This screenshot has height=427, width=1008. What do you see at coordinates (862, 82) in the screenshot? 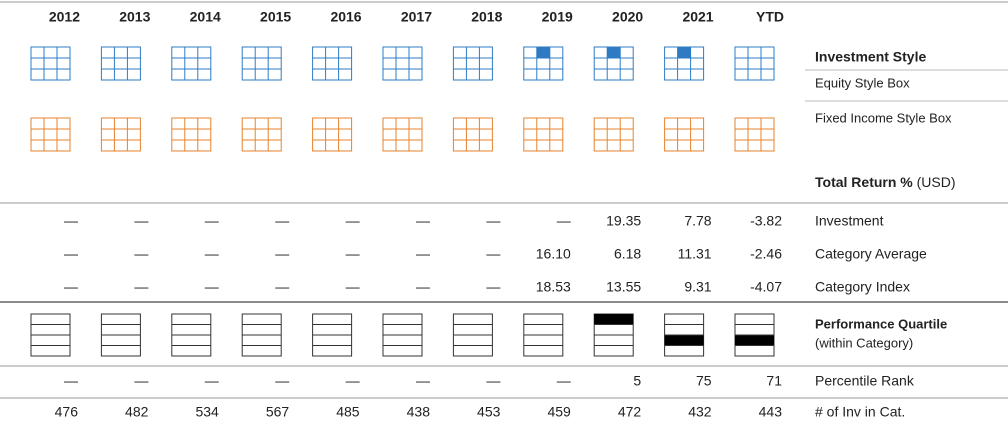
I see `equity-label: Equity Style Box` at bounding box center [862, 82].